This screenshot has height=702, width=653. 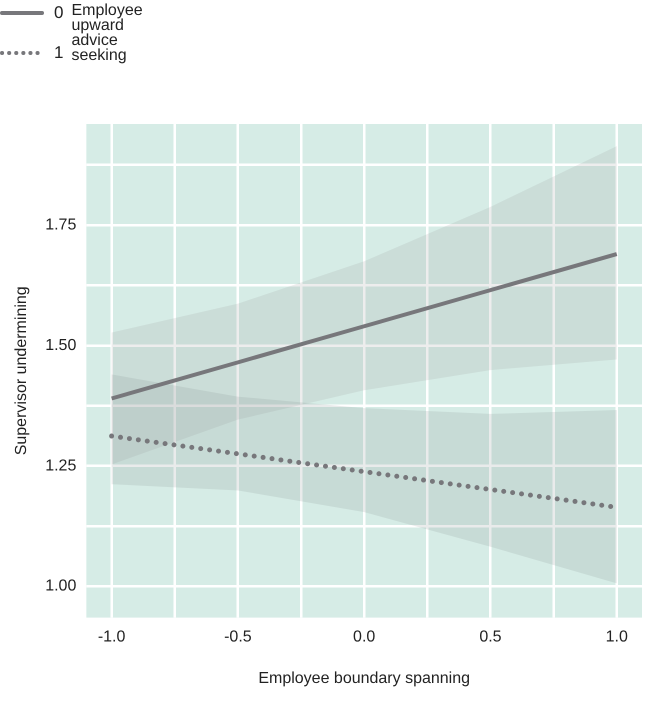 What do you see at coordinates (238, 637) in the screenshot?
I see `x-tick-label: -0.5` at bounding box center [238, 637].